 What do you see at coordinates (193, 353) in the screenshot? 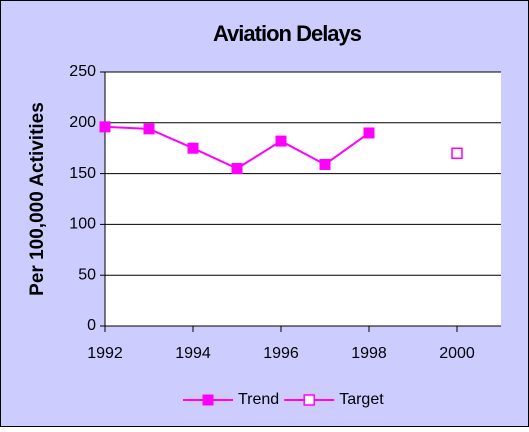
I see `x-tick-label: 1994` at bounding box center [193, 353].